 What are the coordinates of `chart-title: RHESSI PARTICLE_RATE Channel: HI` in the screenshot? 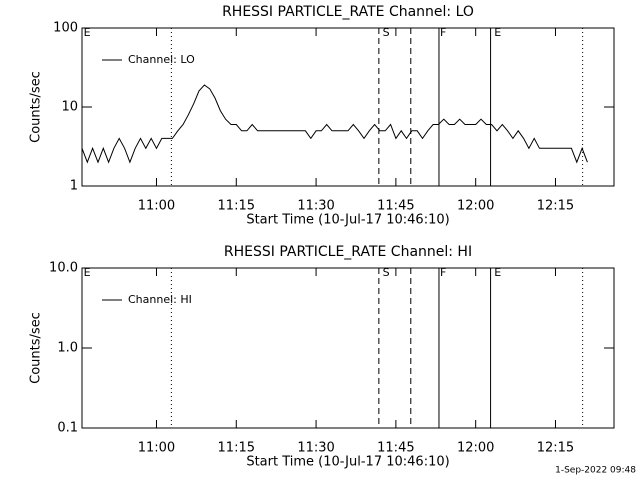 It's located at (348, 252).